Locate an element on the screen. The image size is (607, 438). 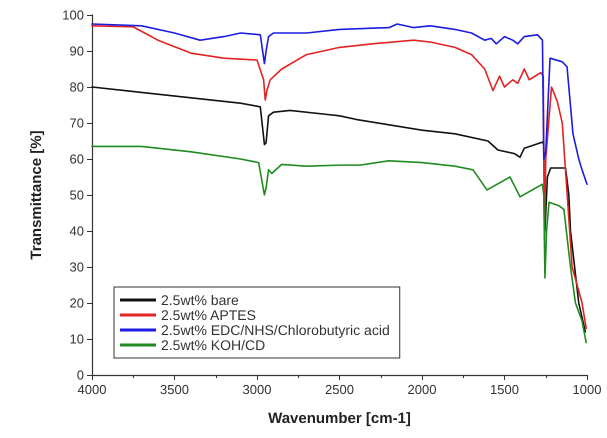
y-tick-label: 20 is located at coordinates (77, 303).